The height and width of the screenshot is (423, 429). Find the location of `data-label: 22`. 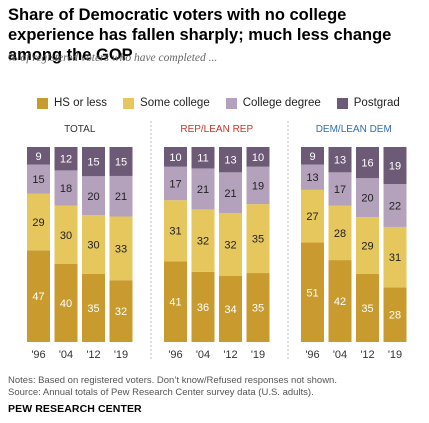

data-label: 22 is located at coordinates (395, 207).